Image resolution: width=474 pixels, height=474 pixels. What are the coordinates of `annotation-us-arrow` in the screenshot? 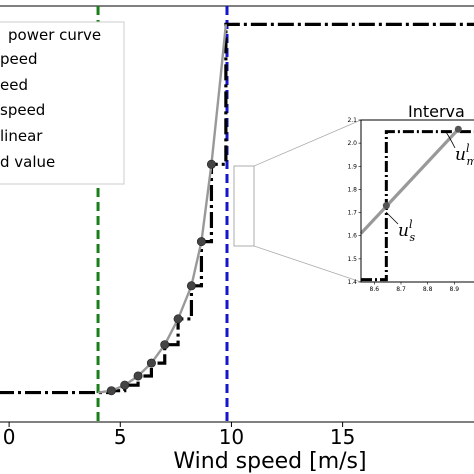 It's located at (392, 218).